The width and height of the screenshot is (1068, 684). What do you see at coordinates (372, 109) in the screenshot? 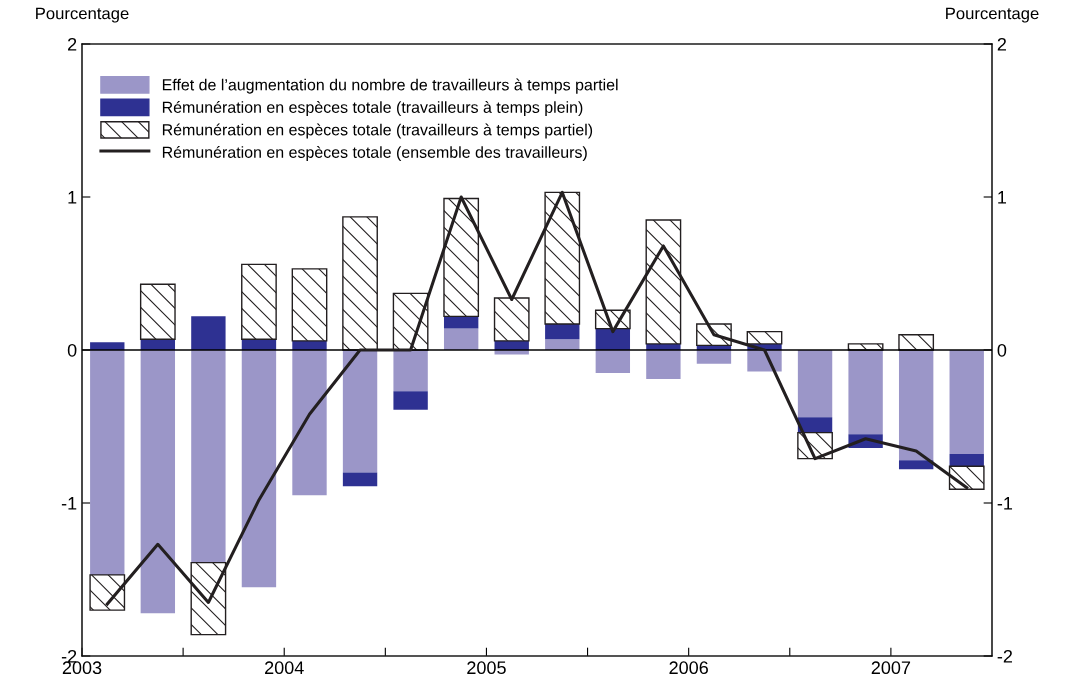
I see `legend-label: Rémunération en espèces totale (travailleurs à temps plein)` at bounding box center [372, 109].